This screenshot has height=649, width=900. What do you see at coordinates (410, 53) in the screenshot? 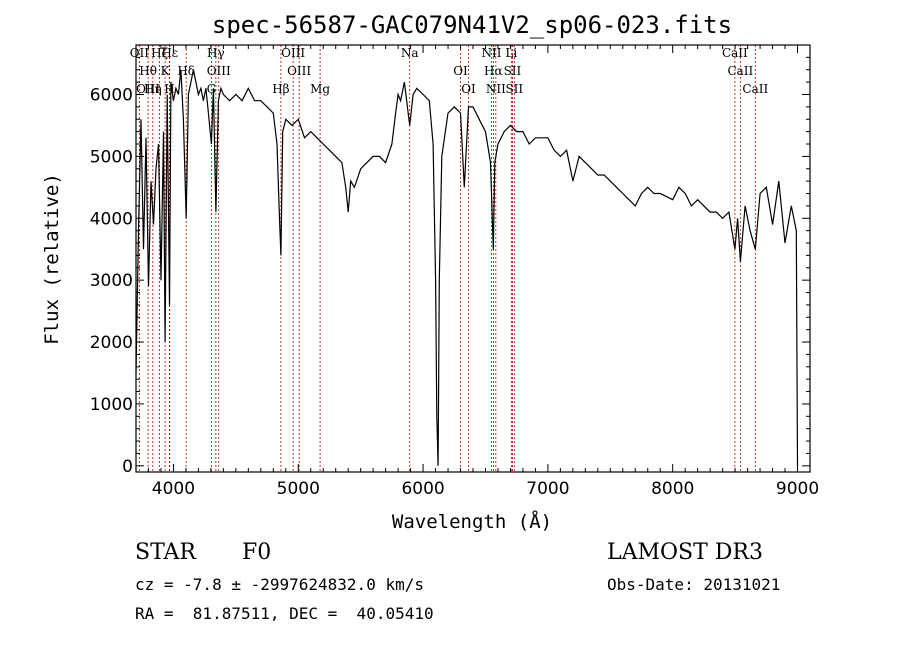
I see `spectral-line-label: Na` at bounding box center [410, 53].